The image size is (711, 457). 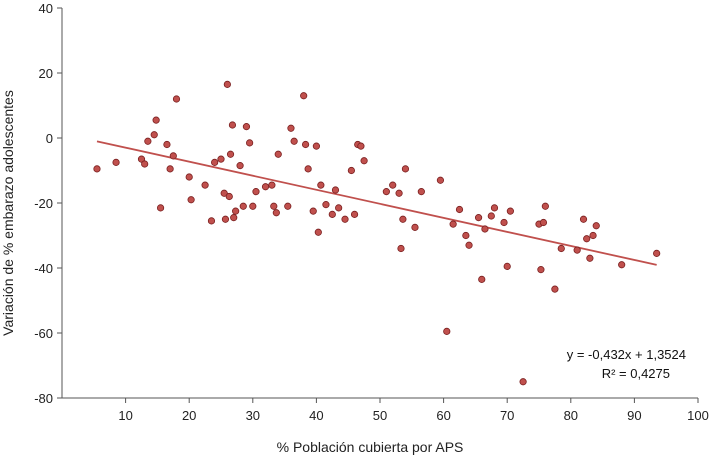 I want to click on y-axis-title: Variación de % embarazo adolescentes, so click(x=8, y=213).